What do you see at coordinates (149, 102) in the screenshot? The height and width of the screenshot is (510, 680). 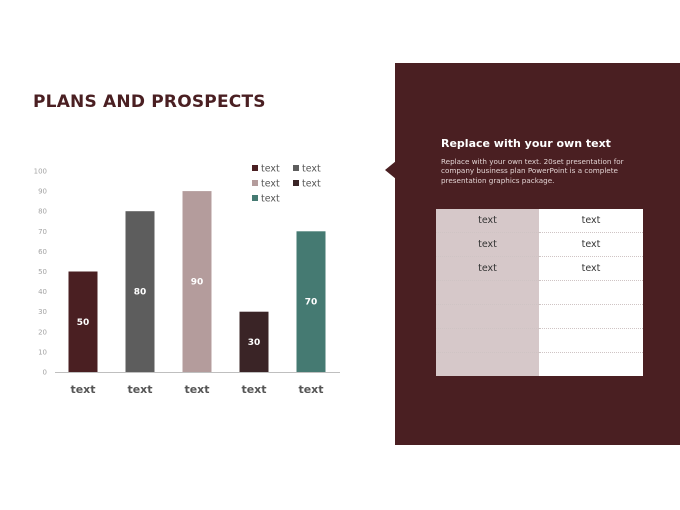 I see `slide-title: PLANS AND PROSPECTS` at bounding box center [149, 102].